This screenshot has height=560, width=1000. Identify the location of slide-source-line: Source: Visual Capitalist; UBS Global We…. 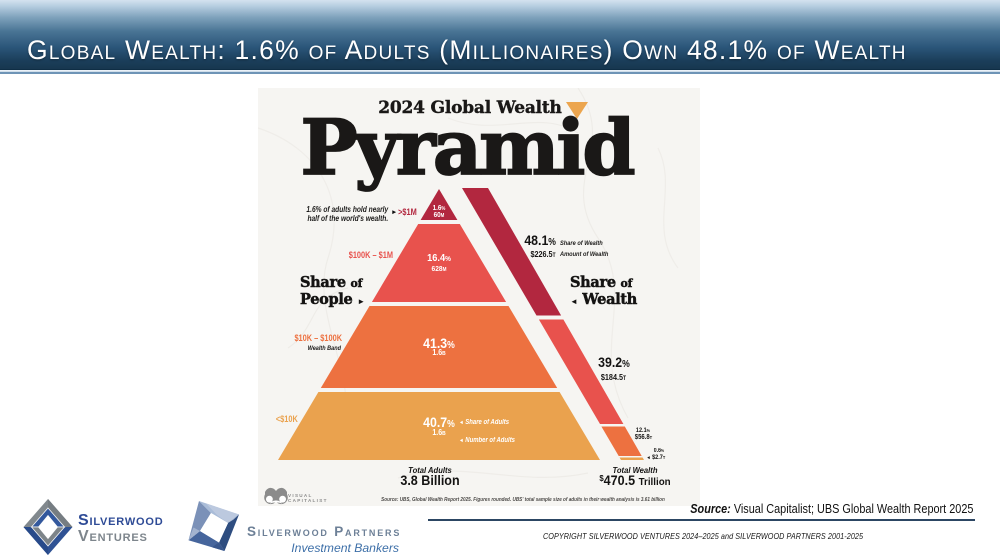
(831, 509).